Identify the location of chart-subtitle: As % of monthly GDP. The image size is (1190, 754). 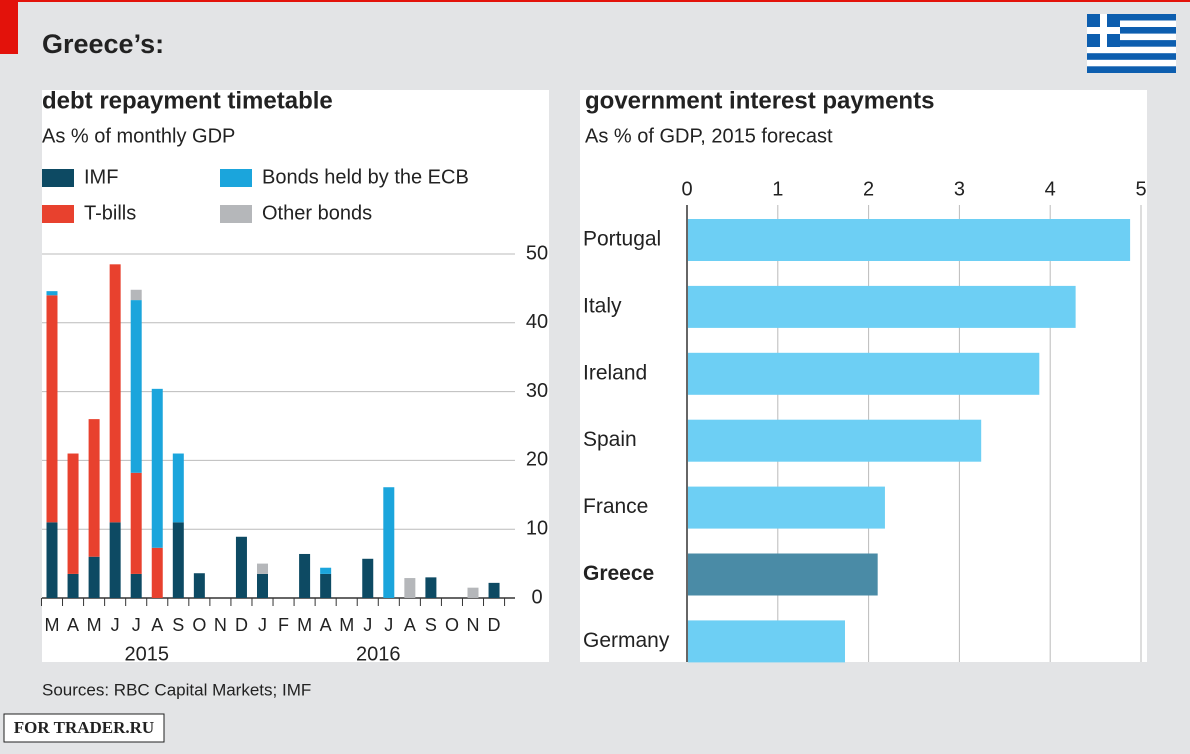
(138, 136).